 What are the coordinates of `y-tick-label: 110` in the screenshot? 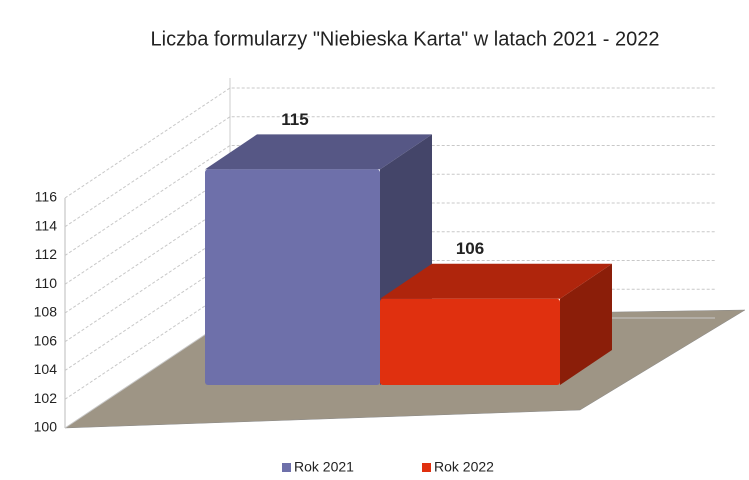 It's located at (46, 283).